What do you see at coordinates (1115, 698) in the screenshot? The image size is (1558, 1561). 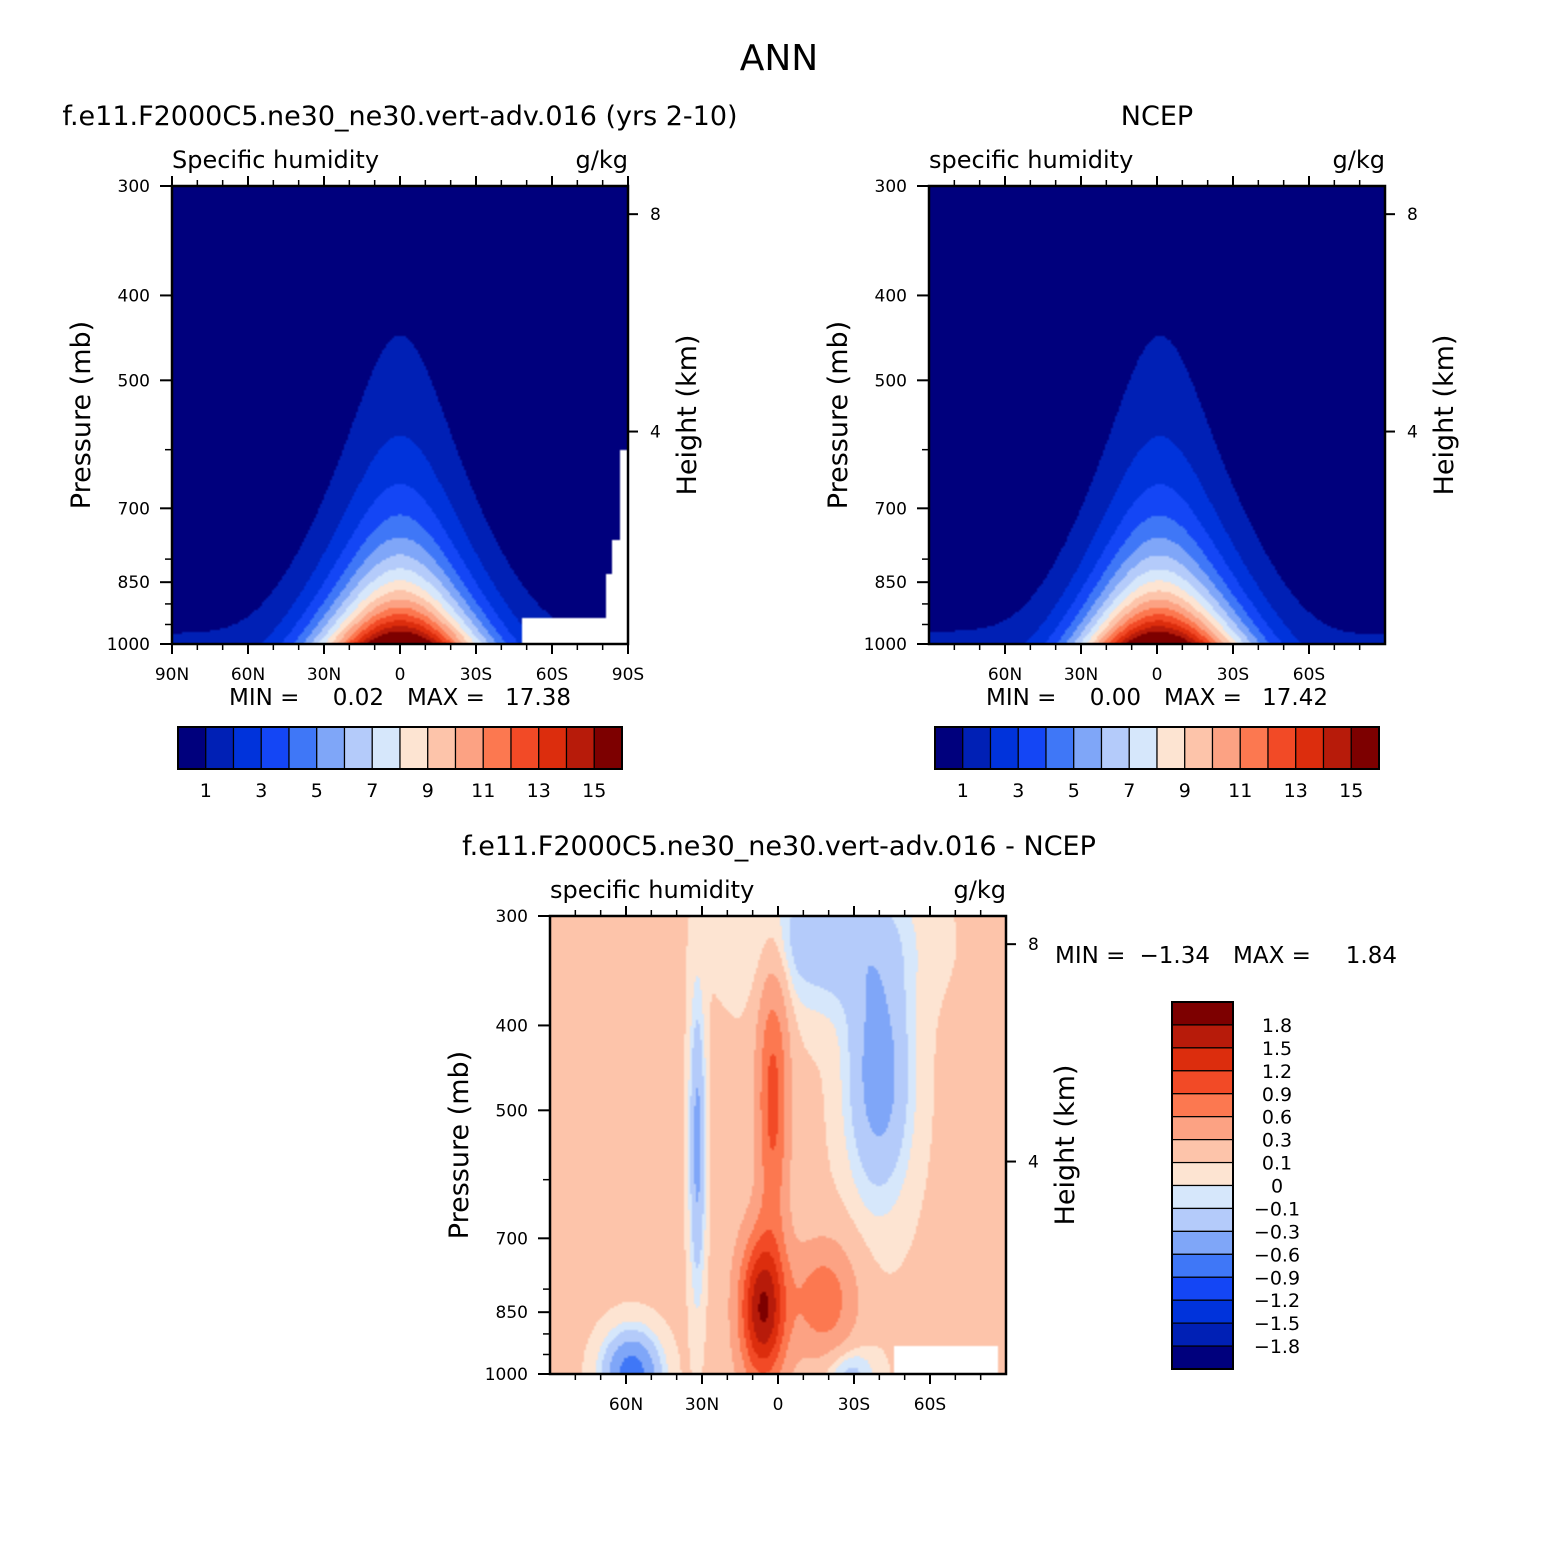 I see `min-value: 0.00` at bounding box center [1115, 698].